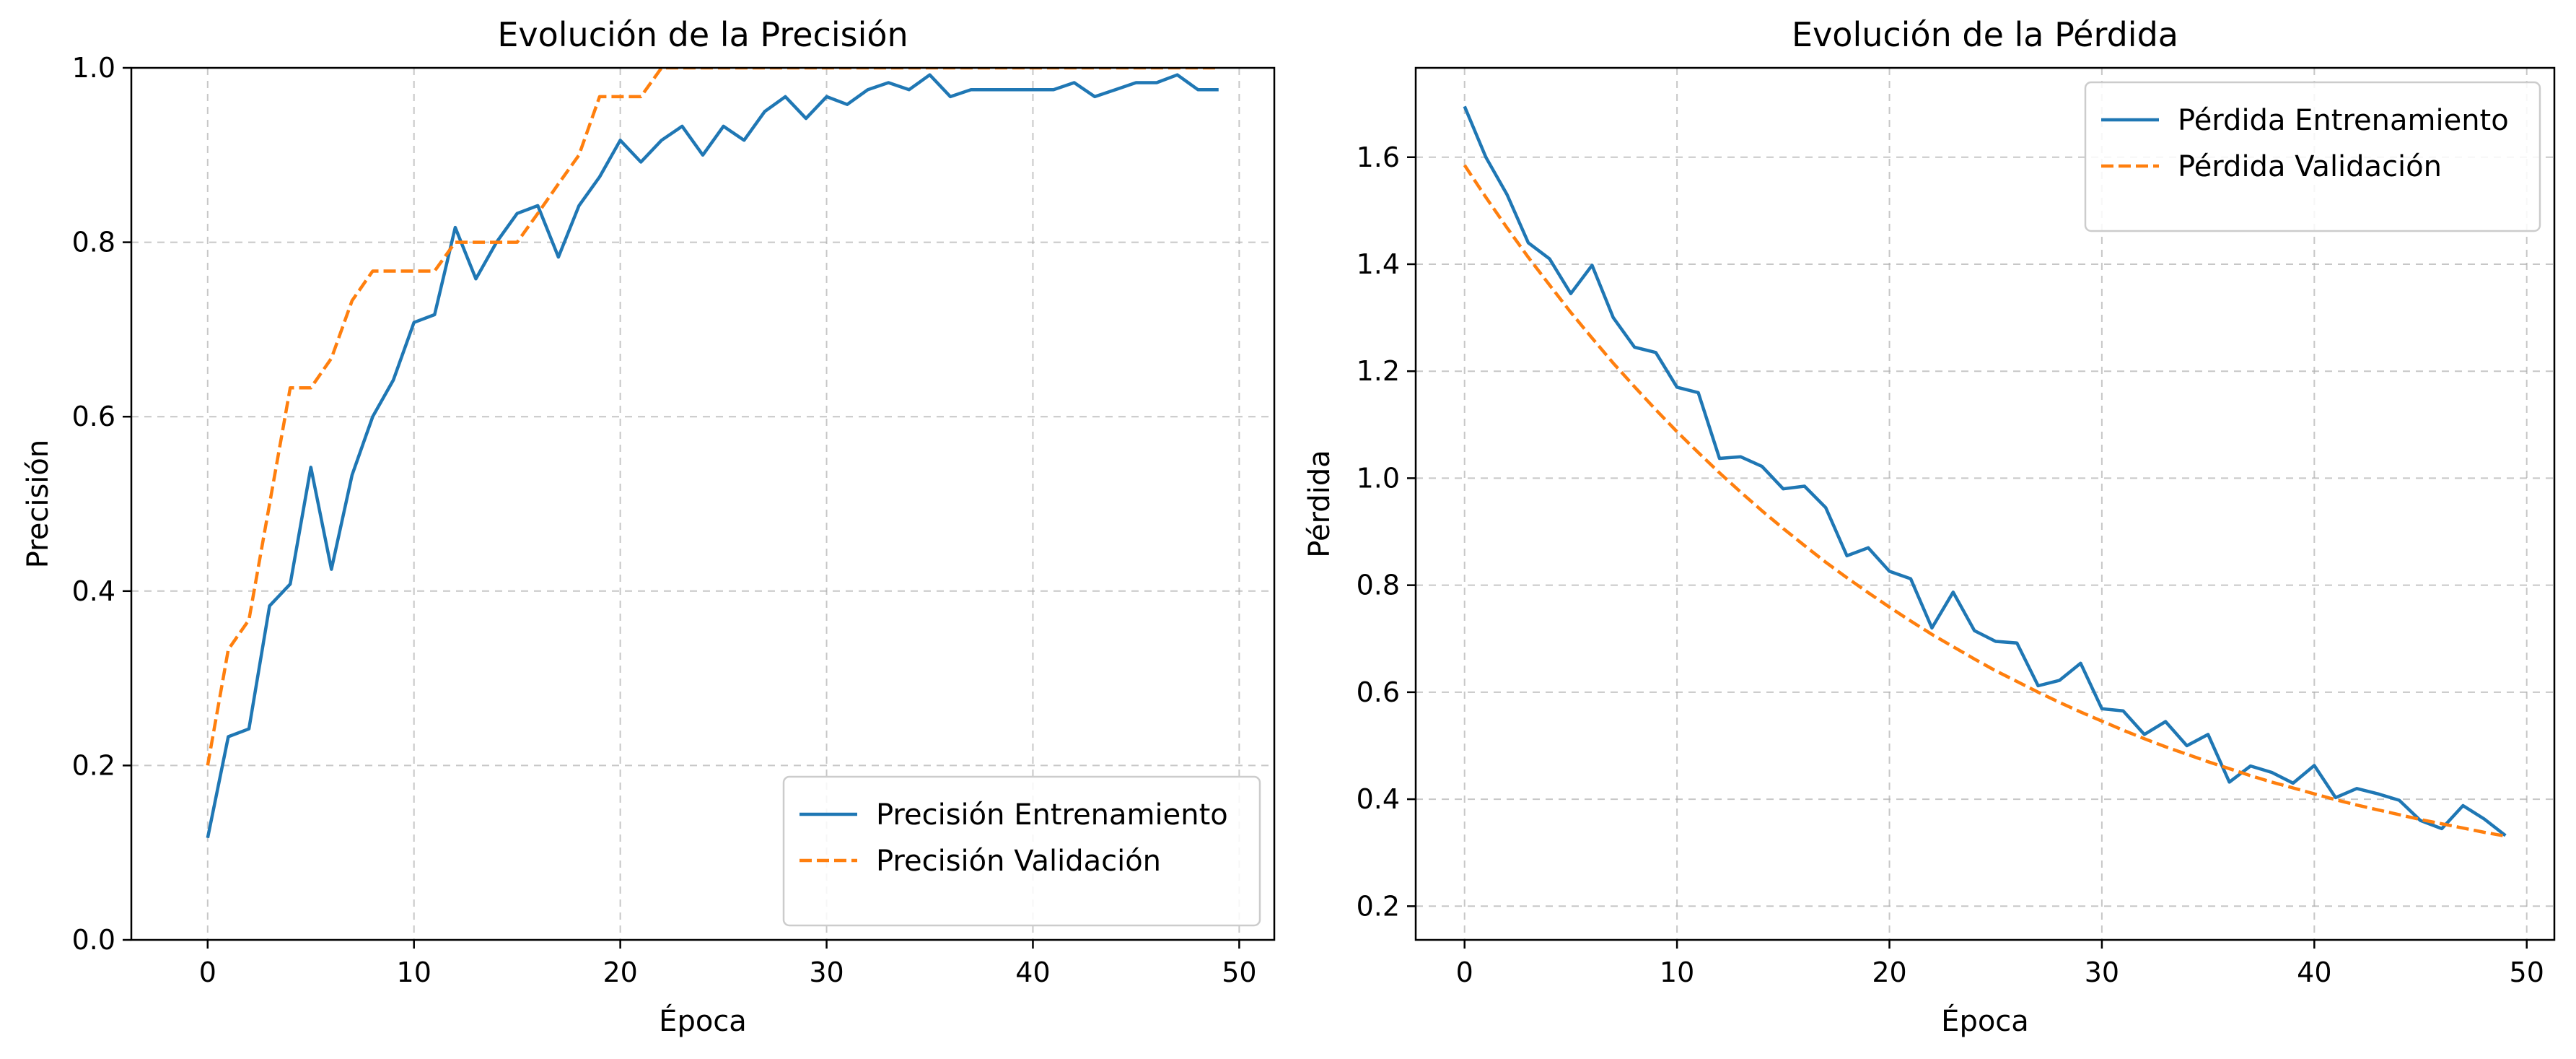 The width and height of the screenshot is (2576, 1059). I want to click on chart-title: Evolución de la Precisión, so click(702, 34).